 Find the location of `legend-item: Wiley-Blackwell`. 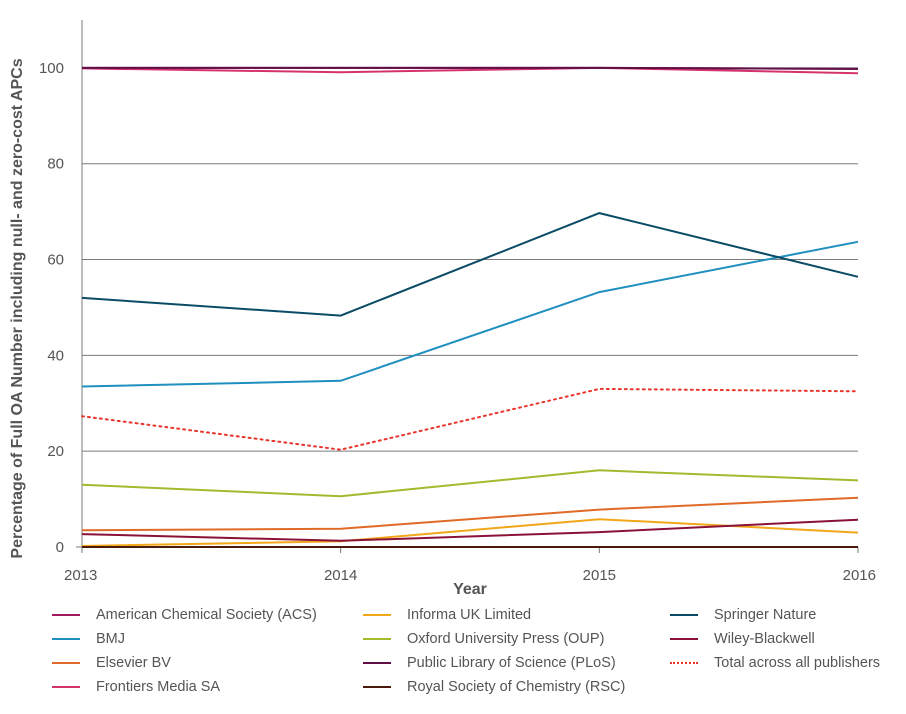

legend-item: Wiley-Blackwell is located at coordinates (786, 639).